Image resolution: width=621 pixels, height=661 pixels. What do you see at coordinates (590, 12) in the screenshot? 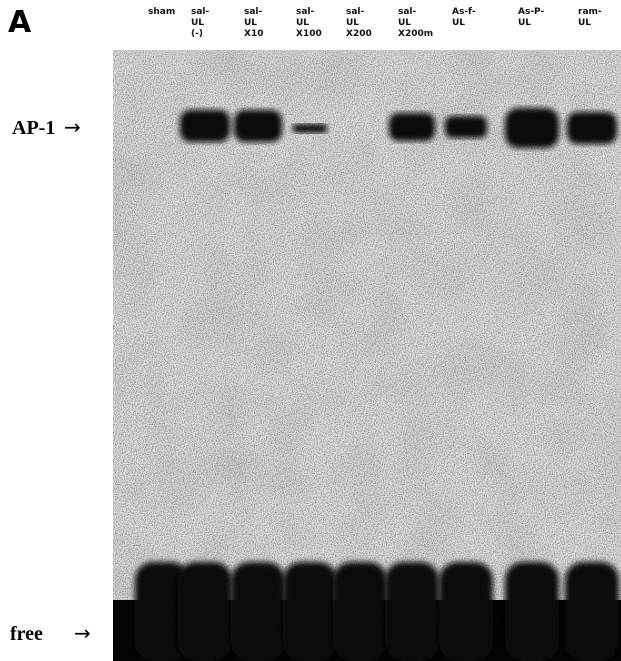
I see `lane-label: ram-` at bounding box center [590, 12].